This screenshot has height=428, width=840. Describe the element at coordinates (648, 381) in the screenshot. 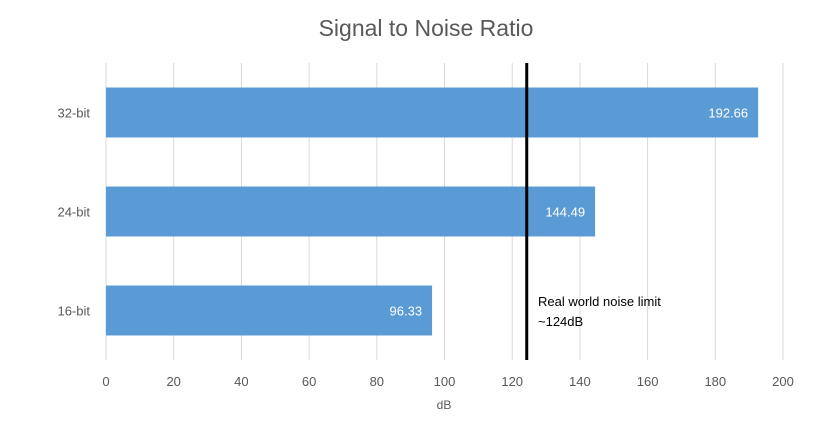

I see `x-tick-label: 160` at that location.